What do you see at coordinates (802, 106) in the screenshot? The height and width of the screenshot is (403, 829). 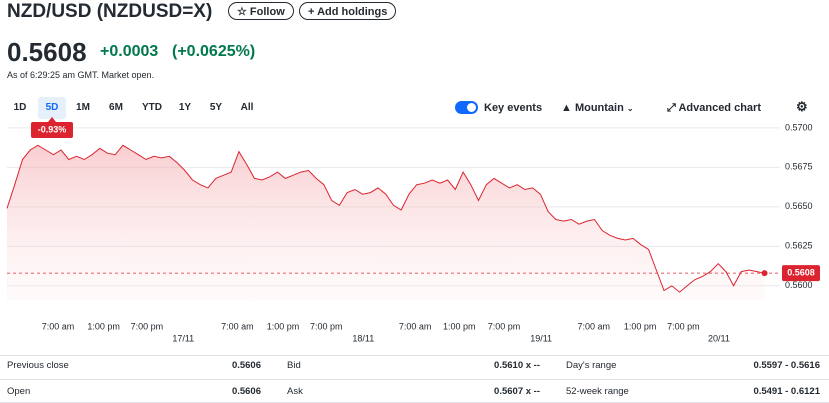 I see `settings-icon: ⚙` at bounding box center [802, 106].